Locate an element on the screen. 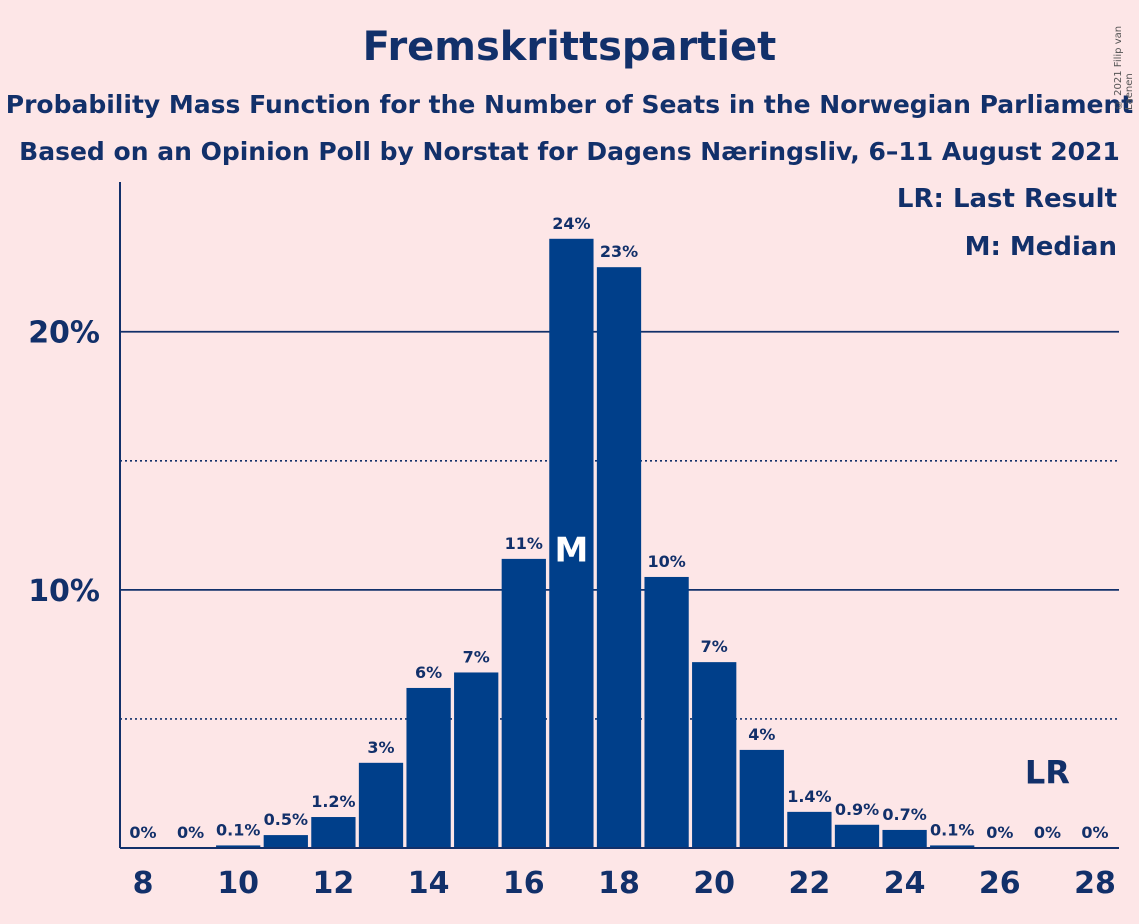  bar-value-label-27: 0% is located at coordinates (1047, 832).